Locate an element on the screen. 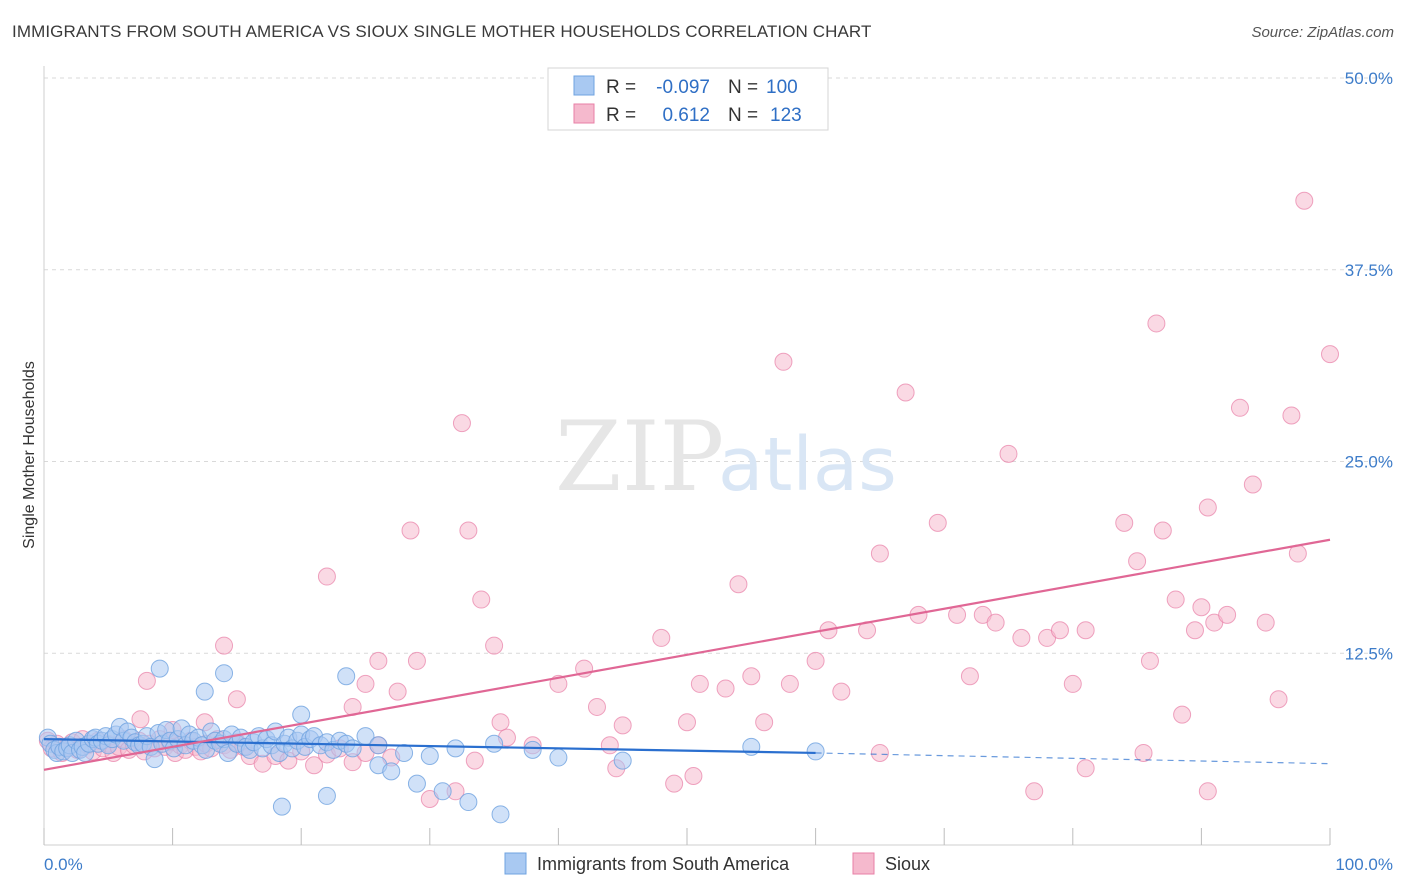 This screenshot has width=1406, height=892. legend-n-label-2: N = is located at coordinates (743, 115).